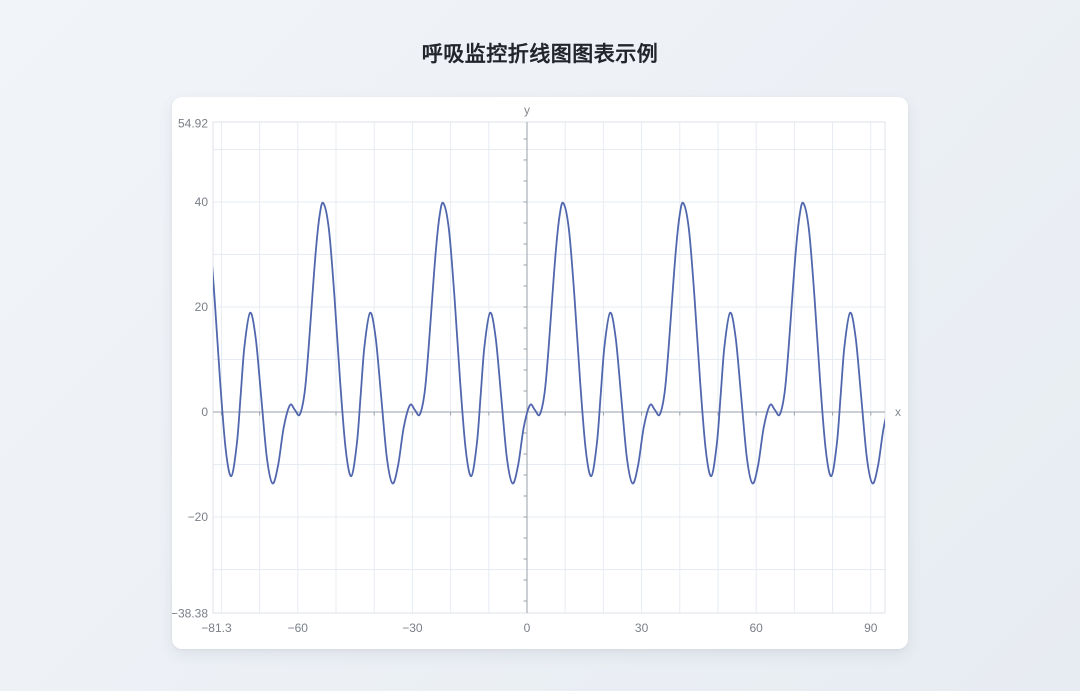 The height and width of the screenshot is (691, 1080). Describe the element at coordinates (190, 614) in the screenshot. I see `y-tick-label: −38.38` at that location.